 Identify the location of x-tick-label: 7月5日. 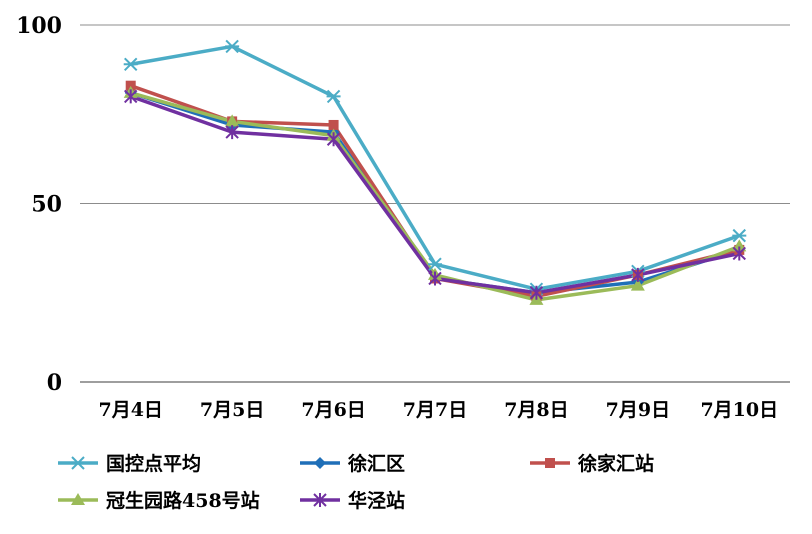
(232, 410).